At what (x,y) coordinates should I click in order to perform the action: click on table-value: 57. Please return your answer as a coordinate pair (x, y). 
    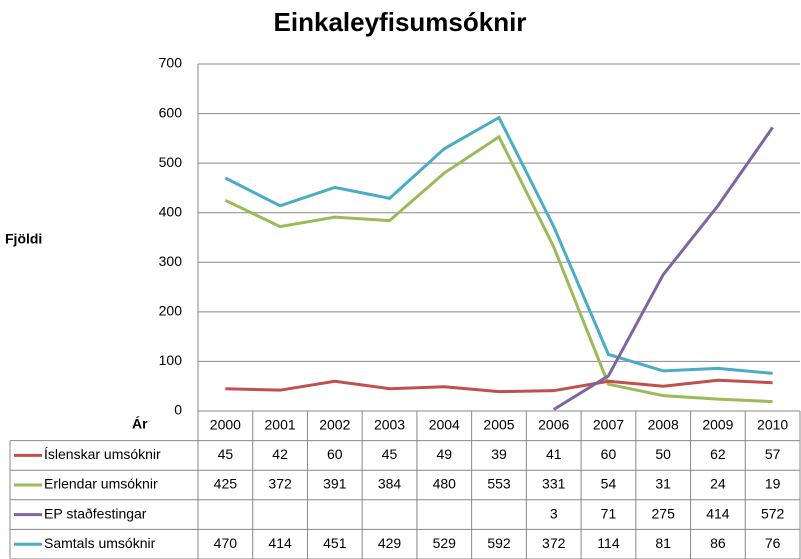
    Looking at the image, I should click on (773, 454).